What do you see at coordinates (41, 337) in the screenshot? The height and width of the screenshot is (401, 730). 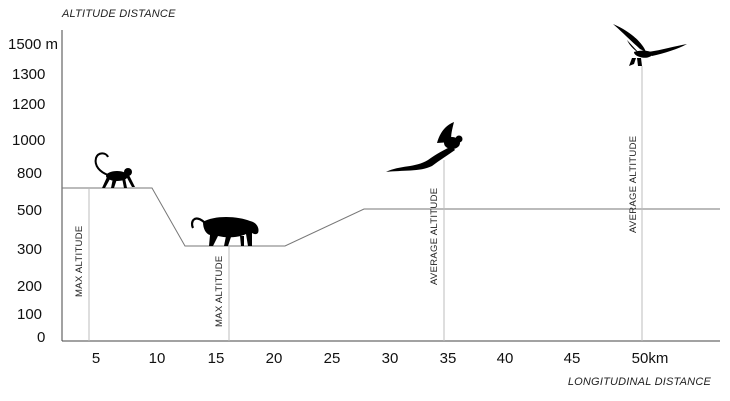 I see `y-tick-label: 0` at bounding box center [41, 337].